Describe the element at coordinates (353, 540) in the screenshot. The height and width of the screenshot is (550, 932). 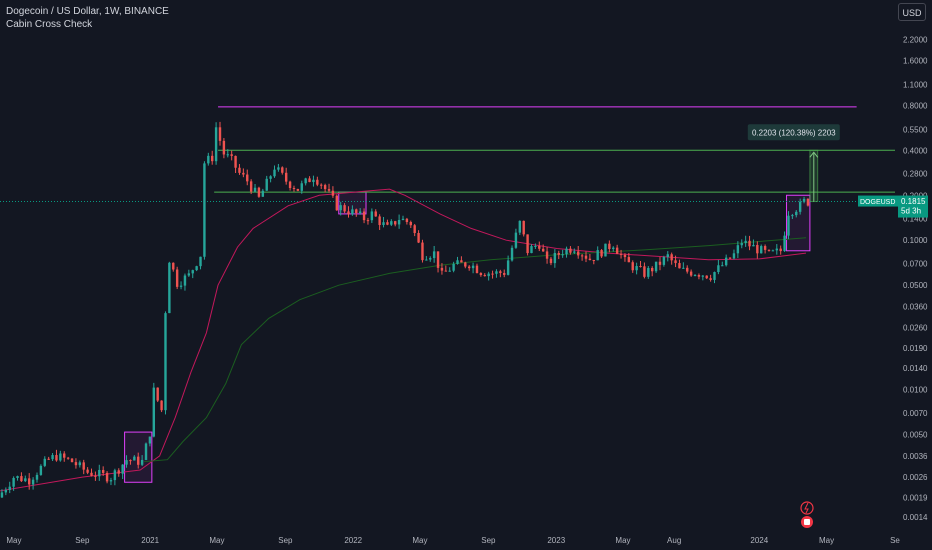
I see `x-tick-label: 2022` at that location.